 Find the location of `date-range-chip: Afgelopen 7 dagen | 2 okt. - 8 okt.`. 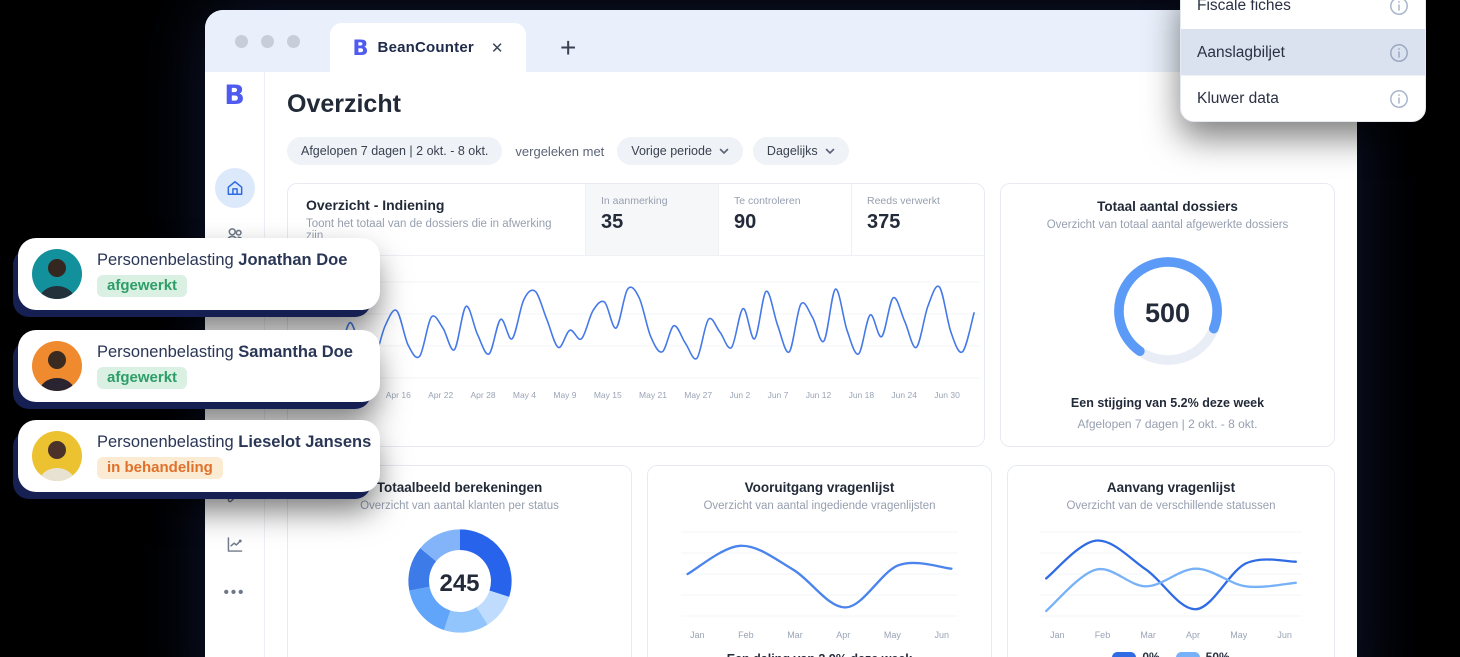

date-range-chip: Afgelopen 7 dagen | 2 okt. - 8 okt. is located at coordinates (395, 151).